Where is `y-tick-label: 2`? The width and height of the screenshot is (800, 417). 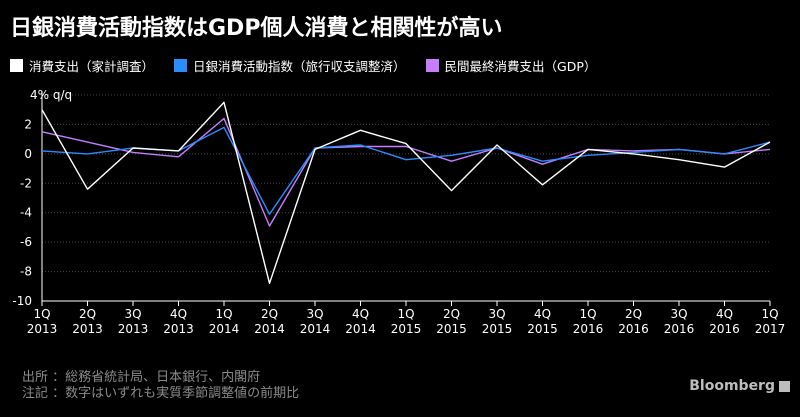
y-tick-label: 2 is located at coordinates (28, 124).